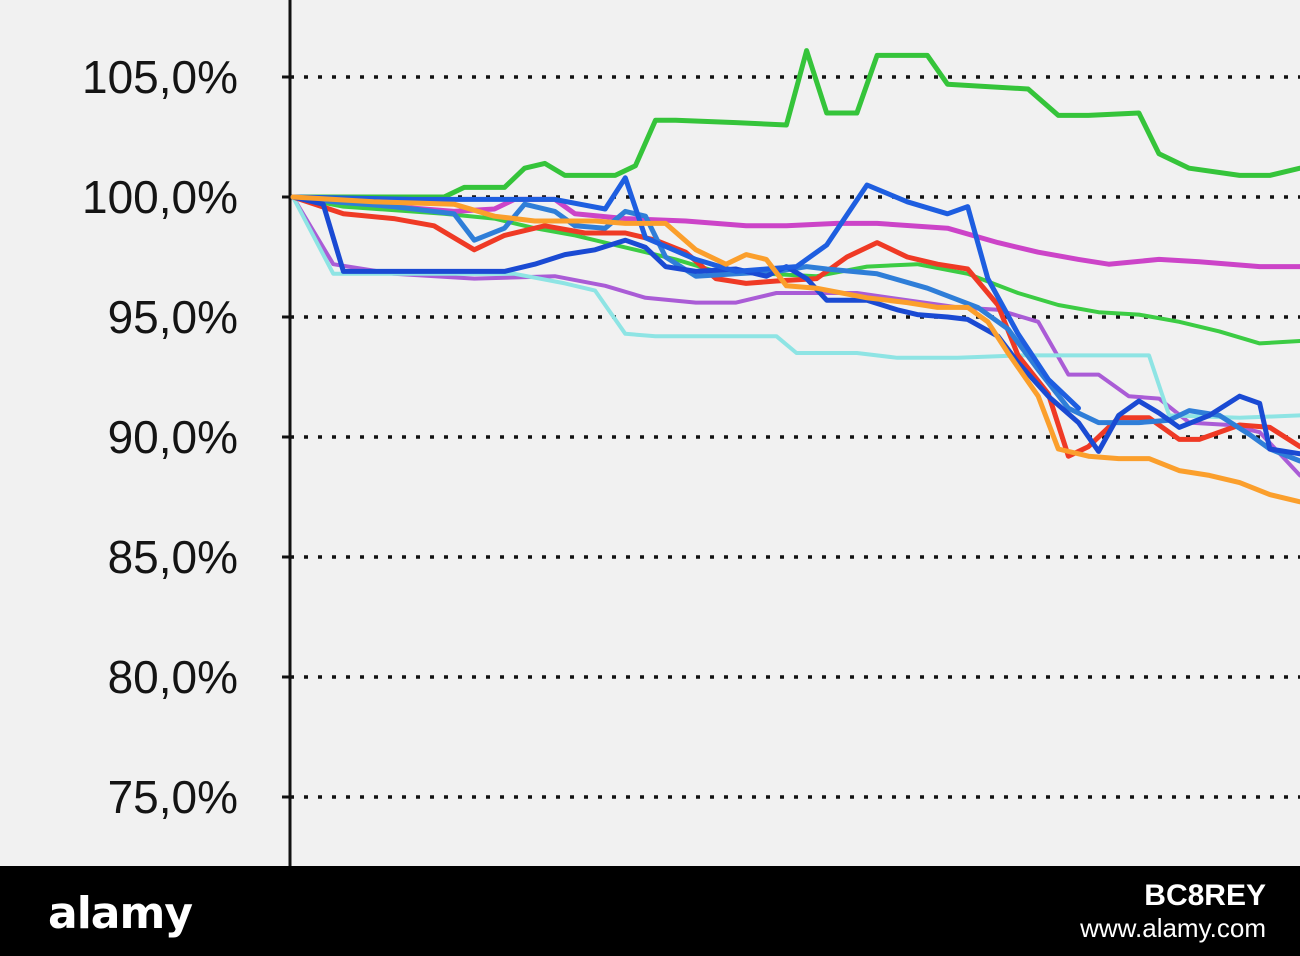  Describe the element at coordinates (173, 437) in the screenshot. I see `y-tick-label: 90,0%` at that location.